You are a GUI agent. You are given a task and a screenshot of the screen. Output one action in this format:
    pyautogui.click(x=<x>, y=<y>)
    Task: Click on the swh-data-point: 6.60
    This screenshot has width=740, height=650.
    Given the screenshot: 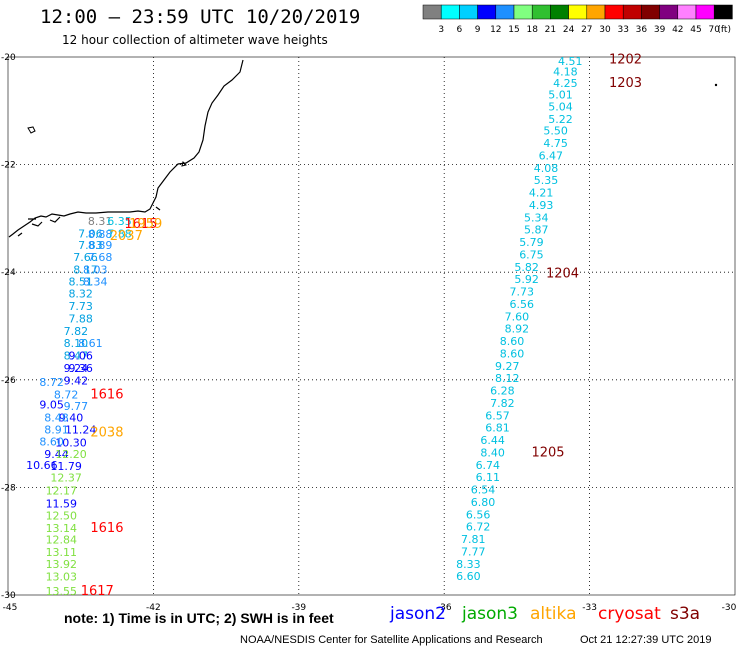 What is the action you would take?
    pyautogui.click(x=468, y=576)
    